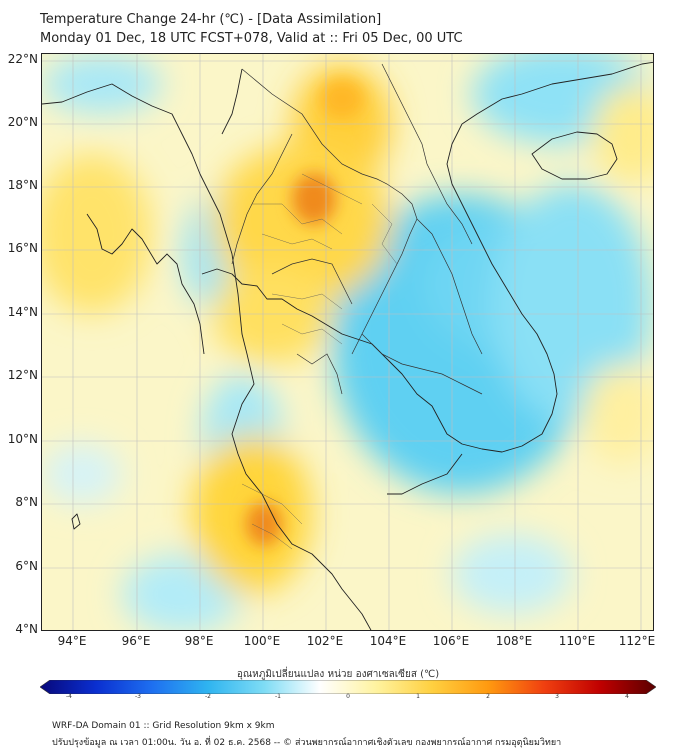 The image size is (676, 756). Describe the element at coordinates (348, 696) in the screenshot. I see `colorbar-tick: 0` at that location.